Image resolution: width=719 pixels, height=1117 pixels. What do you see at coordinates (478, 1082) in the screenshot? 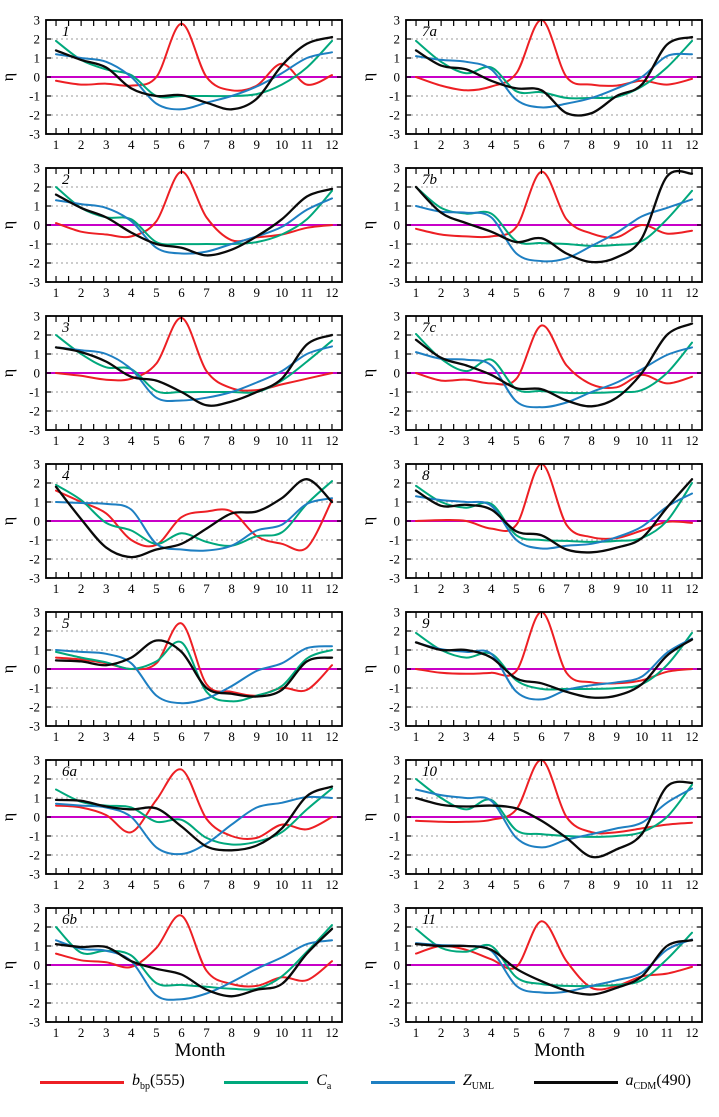
I see `legend-label-zuml: ZUML` at bounding box center [478, 1082].